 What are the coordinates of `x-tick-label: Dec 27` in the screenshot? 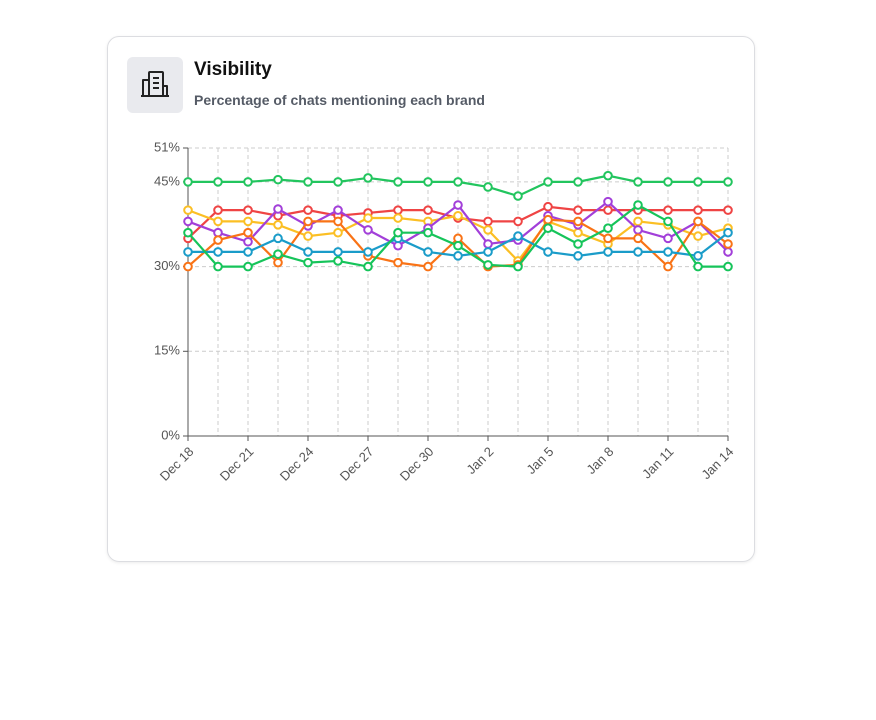 It's located at (357, 464).